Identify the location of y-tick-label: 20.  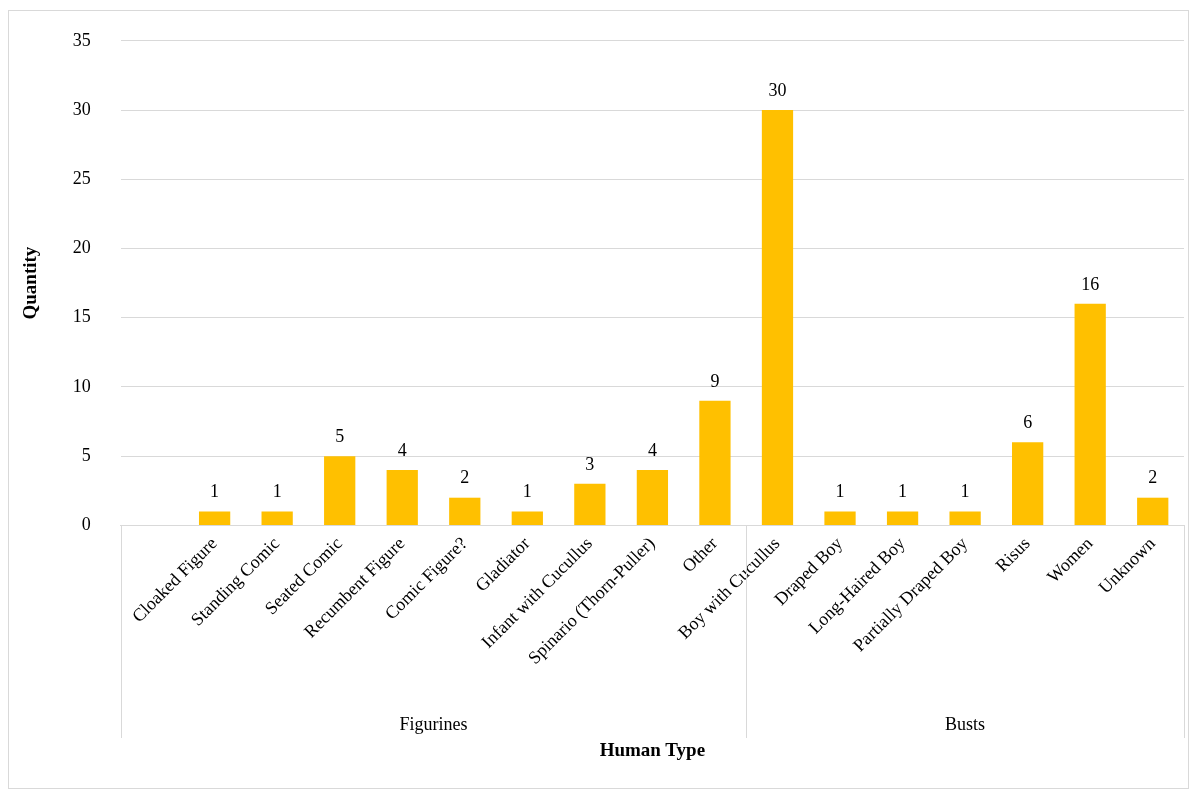
(81, 247).